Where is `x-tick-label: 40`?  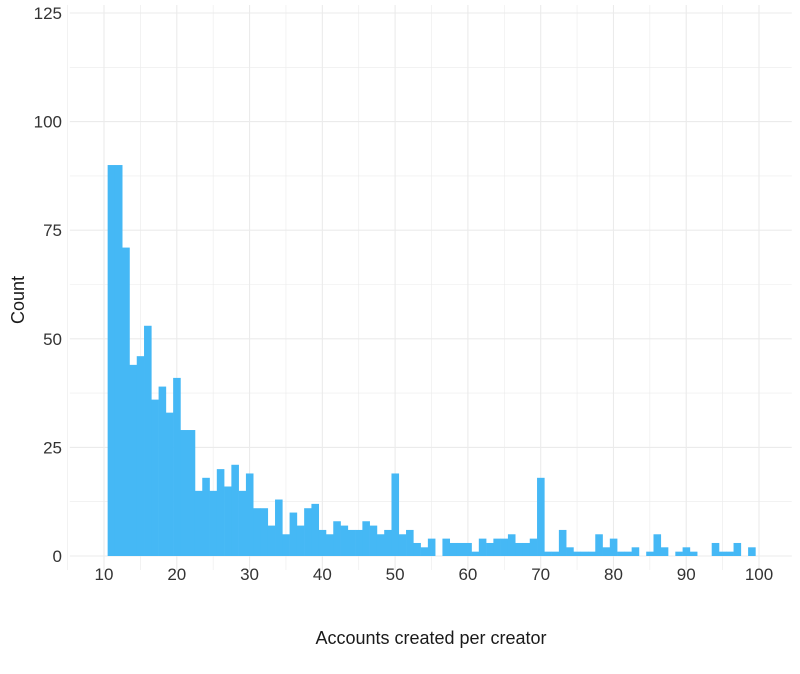 x-tick-label: 40 is located at coordinates (322, 574).